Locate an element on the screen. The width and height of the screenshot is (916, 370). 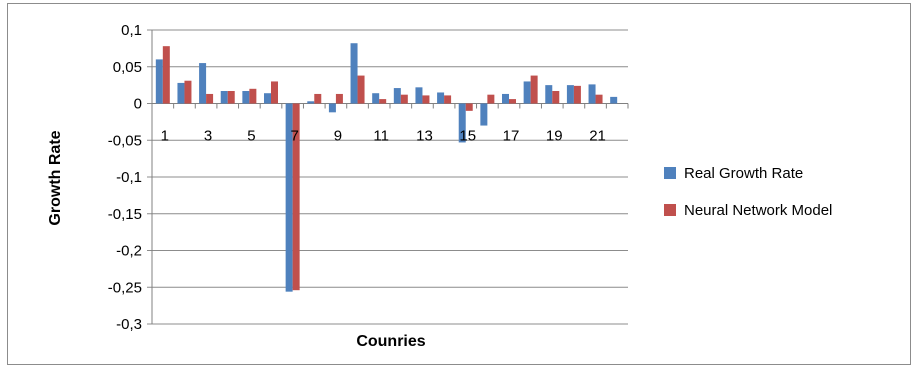
x-tick-label: 5 is located at coordinates (251, 136).